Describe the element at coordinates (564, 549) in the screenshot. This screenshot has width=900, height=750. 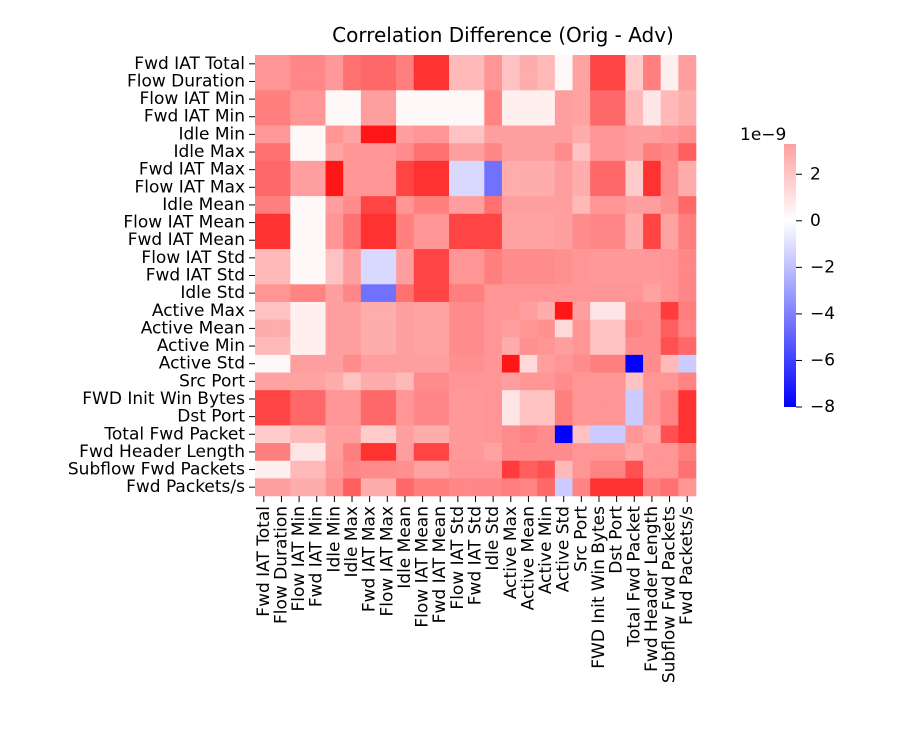
I see `column-label: Active Std` at that location.